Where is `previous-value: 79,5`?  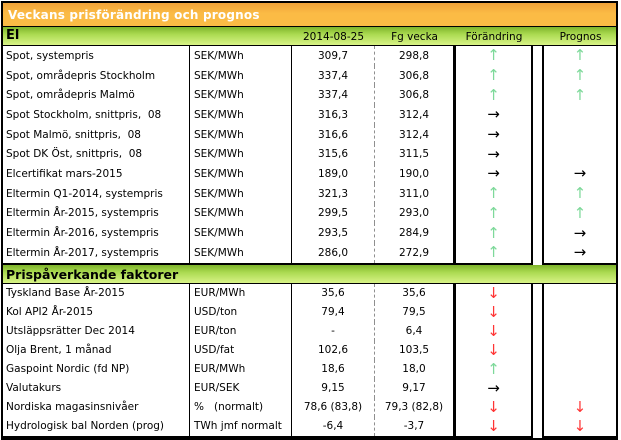
previous-value: 79,5 is located at coordinates (414, 312).